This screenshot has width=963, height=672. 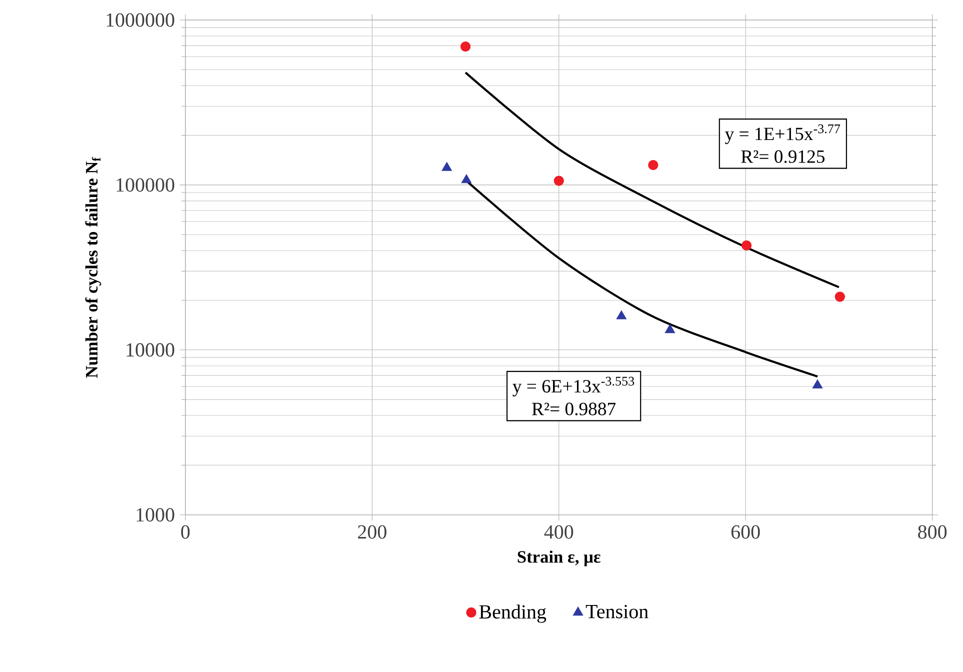 I want to click on annotation: y = 6E+13x$^{-3.553}$, so click(x=573, y=386).